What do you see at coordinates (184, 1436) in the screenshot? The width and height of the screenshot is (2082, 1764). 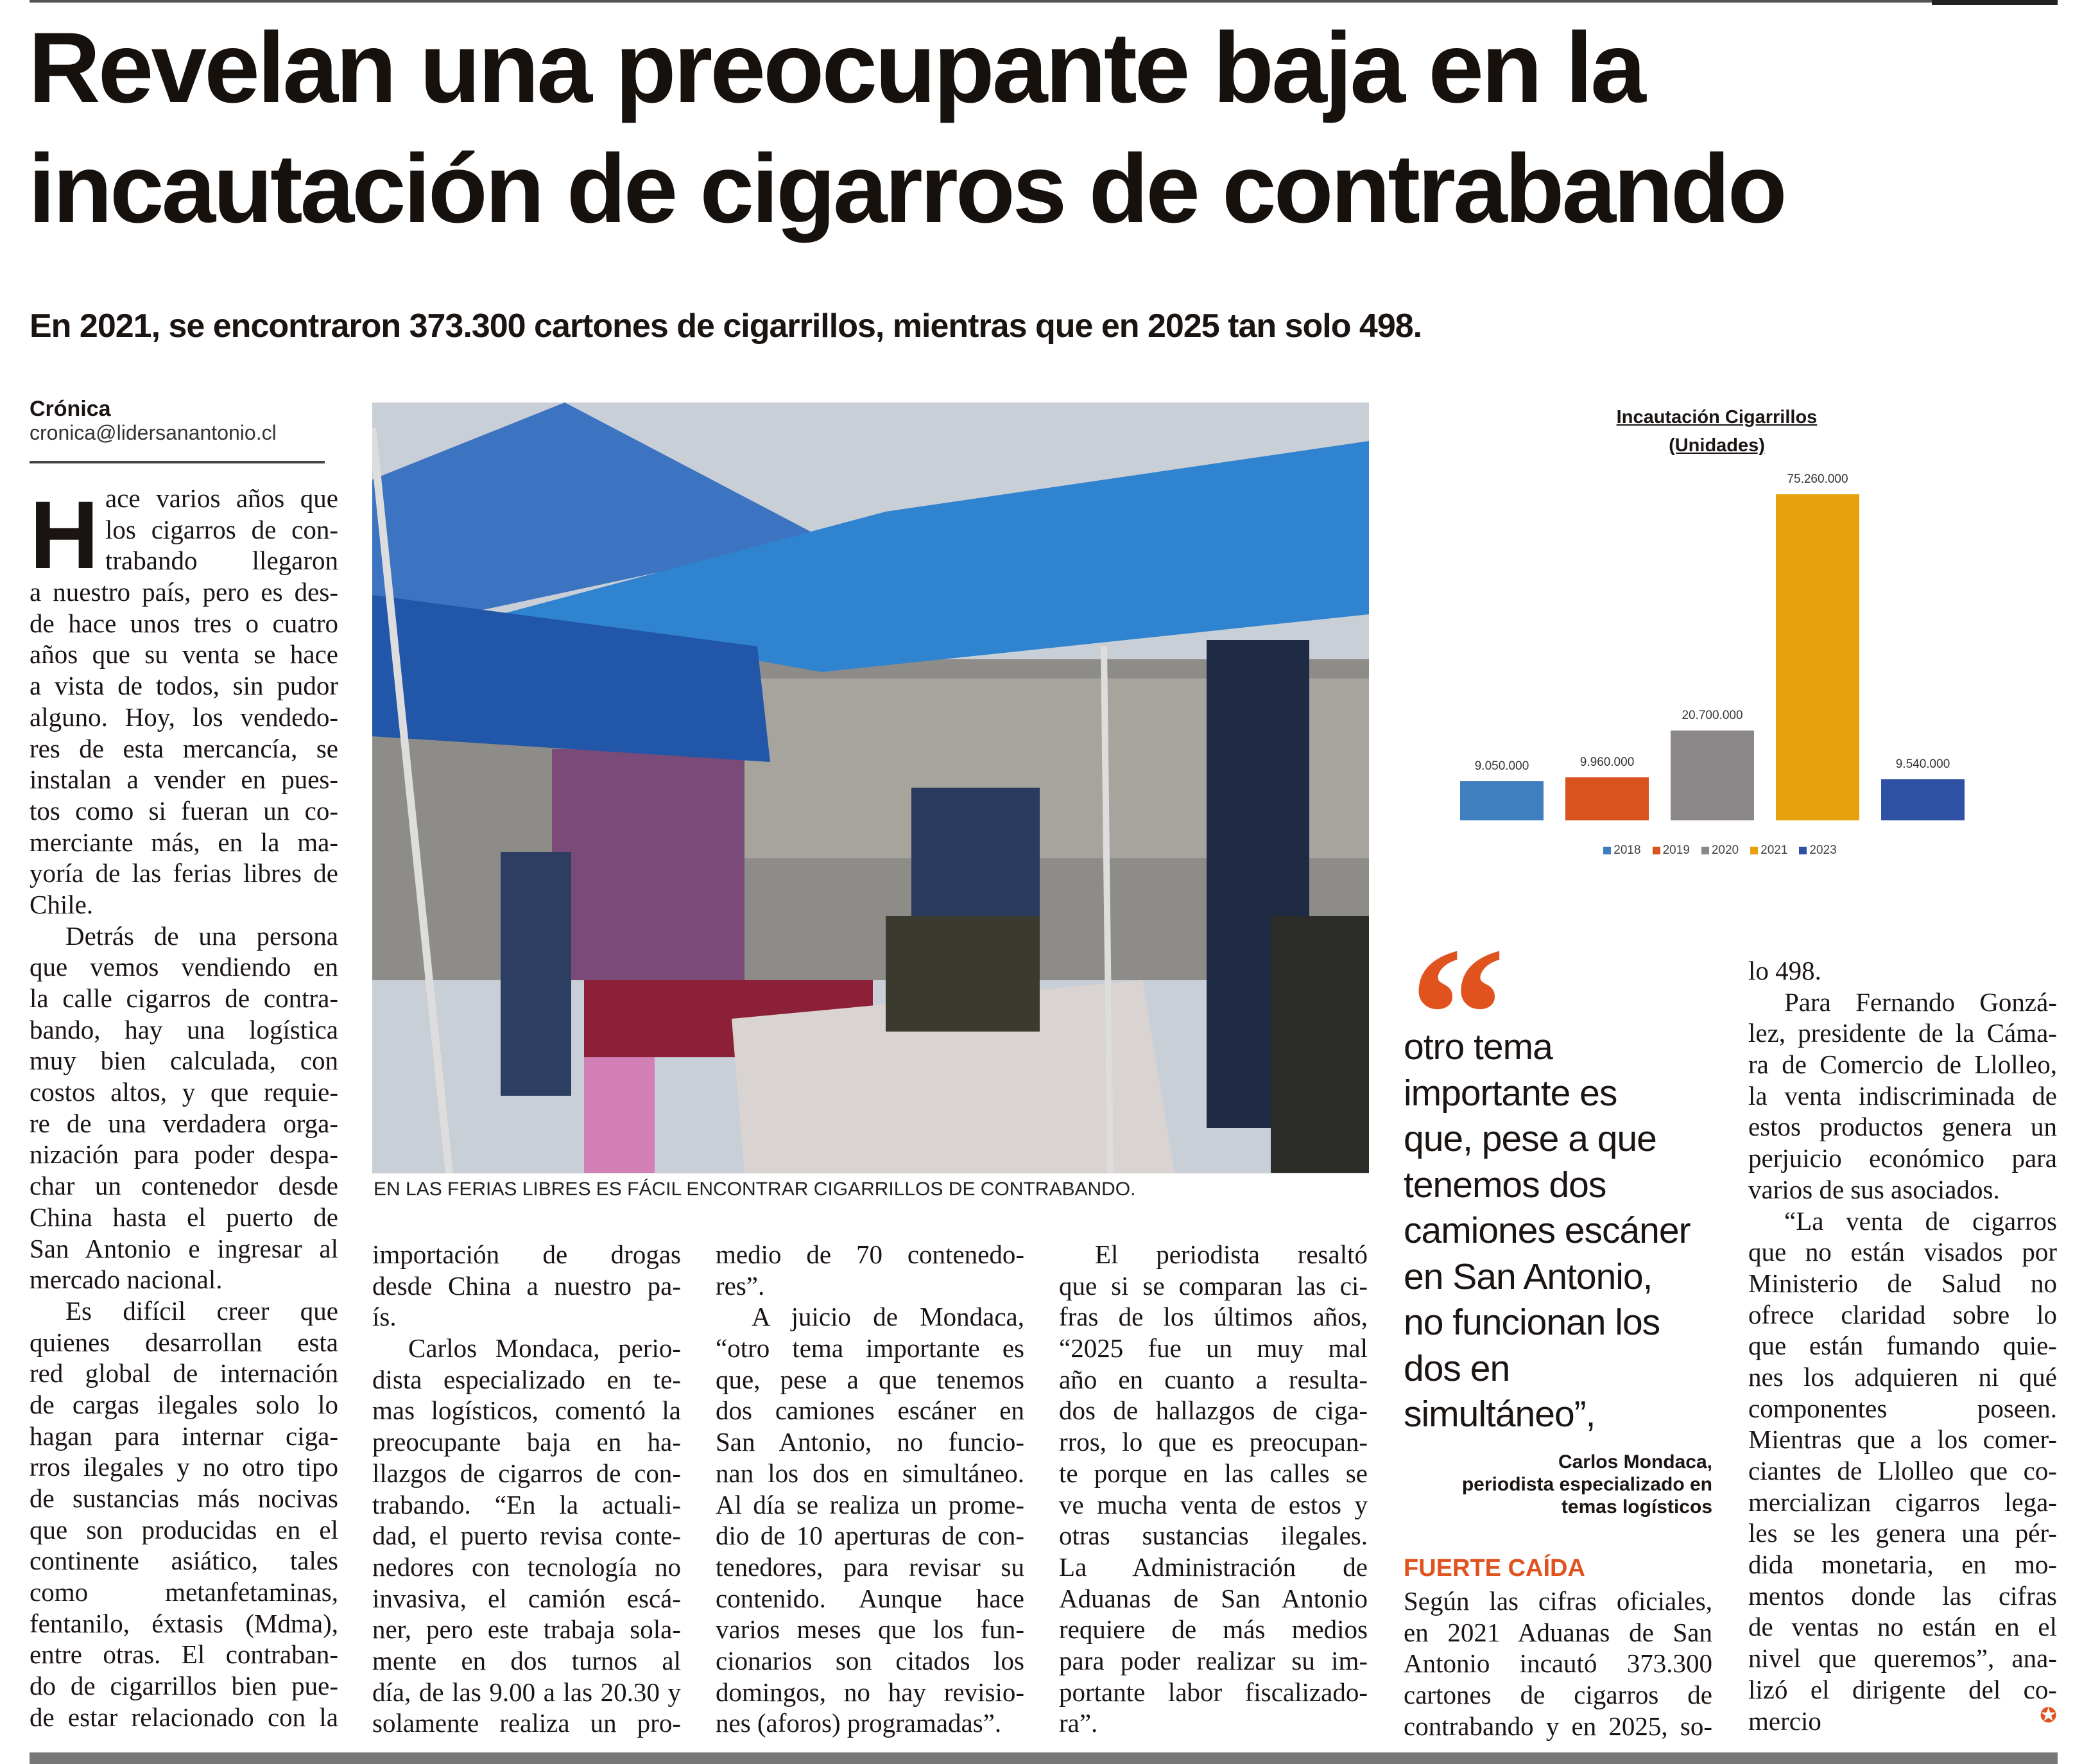 I see `text-line: hagan para internar ciga-` at bounding box center [184, 1436].